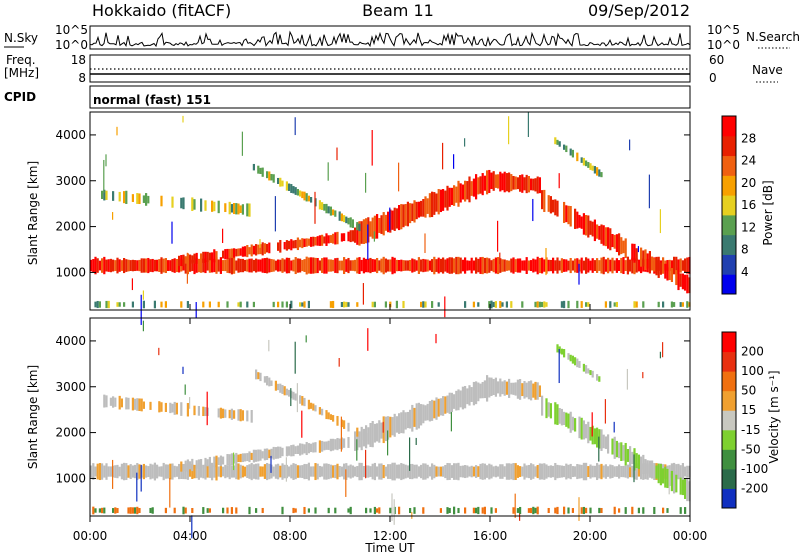 Image resolution: width=800 pixels, height=554 pixels. I want to click on power-colorbar-label: Power [dB], so click(768, 212).